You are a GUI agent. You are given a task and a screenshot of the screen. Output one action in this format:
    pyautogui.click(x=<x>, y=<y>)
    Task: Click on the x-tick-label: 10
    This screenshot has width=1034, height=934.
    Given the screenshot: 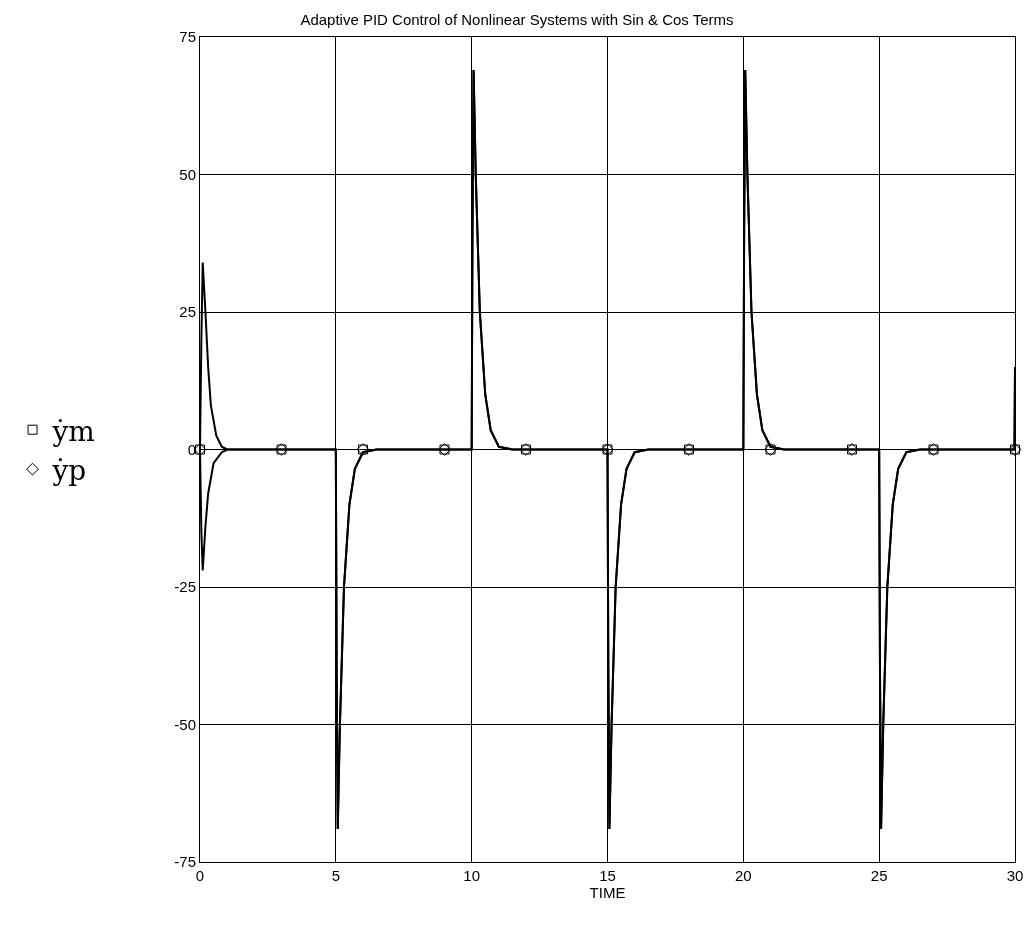 What is the action you would take?
    pyautogui.click(x=472, y=875)
    